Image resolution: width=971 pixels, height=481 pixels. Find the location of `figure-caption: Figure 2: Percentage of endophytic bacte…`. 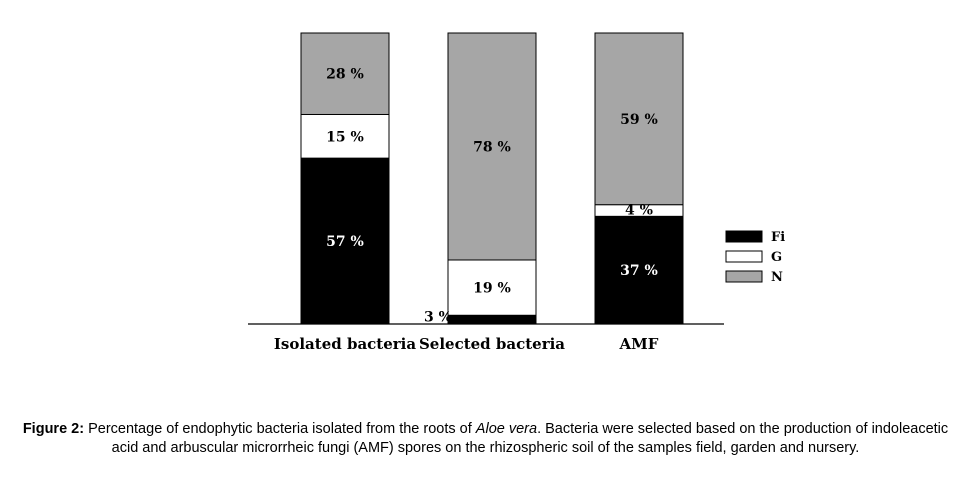

figure-caption: Figure 2: Percentage of endophytic bacte… is located at coordinates (485, 439).